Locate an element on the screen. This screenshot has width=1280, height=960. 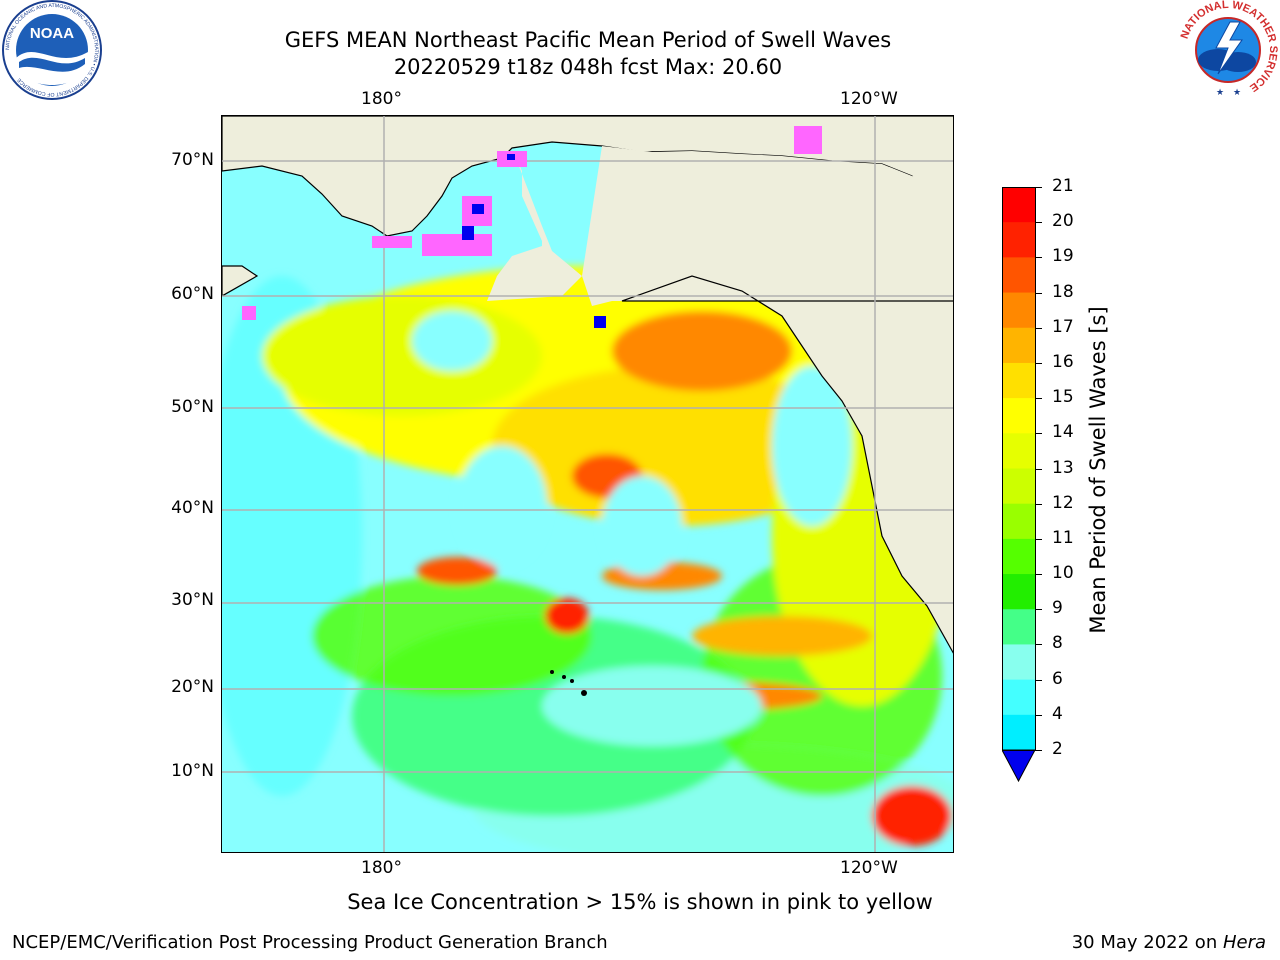
colorbar-tick-label: 6 is located at coordinates (1057, 679).